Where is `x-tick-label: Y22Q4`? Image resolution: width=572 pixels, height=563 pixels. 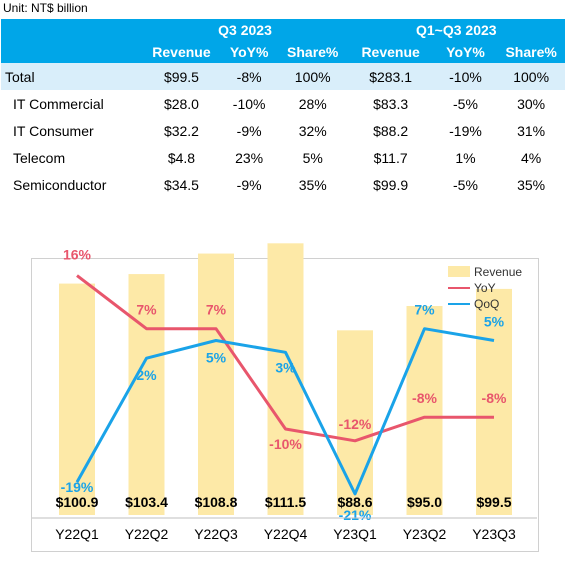 x-tick-label: Y22Q4 is located at coordinates (286, 534).